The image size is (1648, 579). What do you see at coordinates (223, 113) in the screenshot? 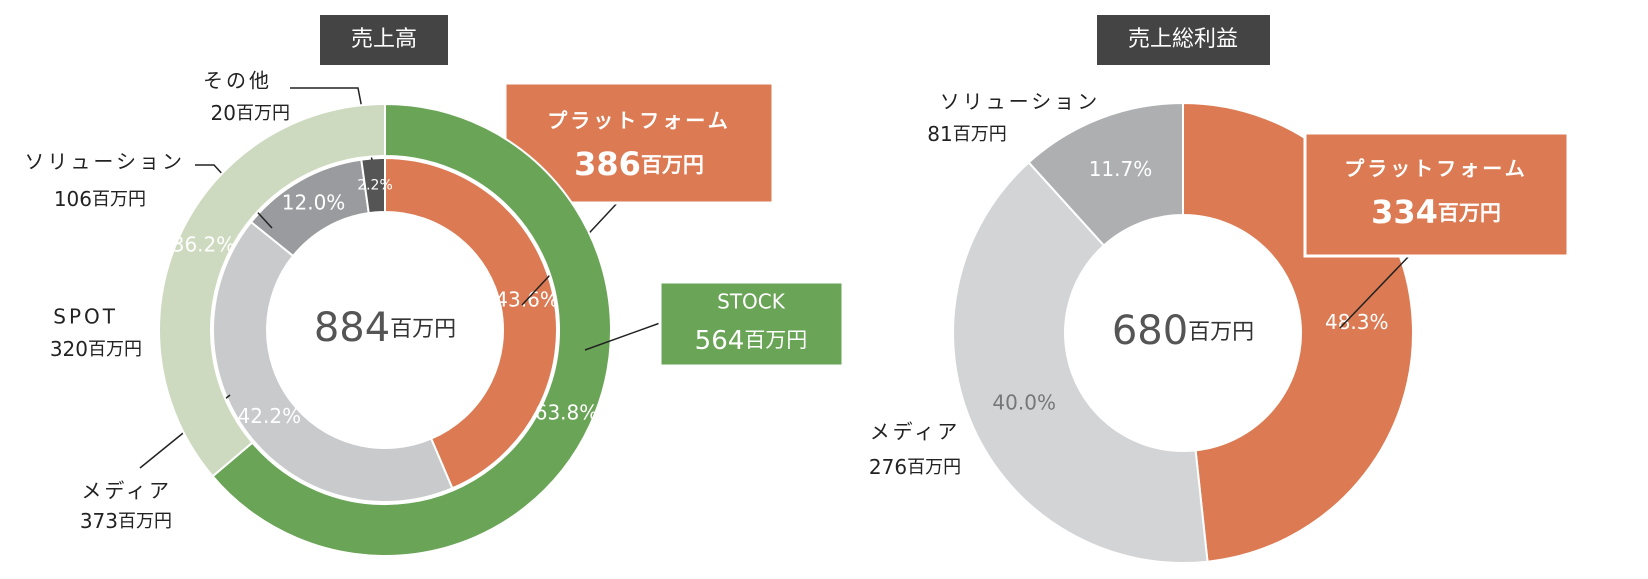
I see `amount: 20` at bounding box center [223, 113].